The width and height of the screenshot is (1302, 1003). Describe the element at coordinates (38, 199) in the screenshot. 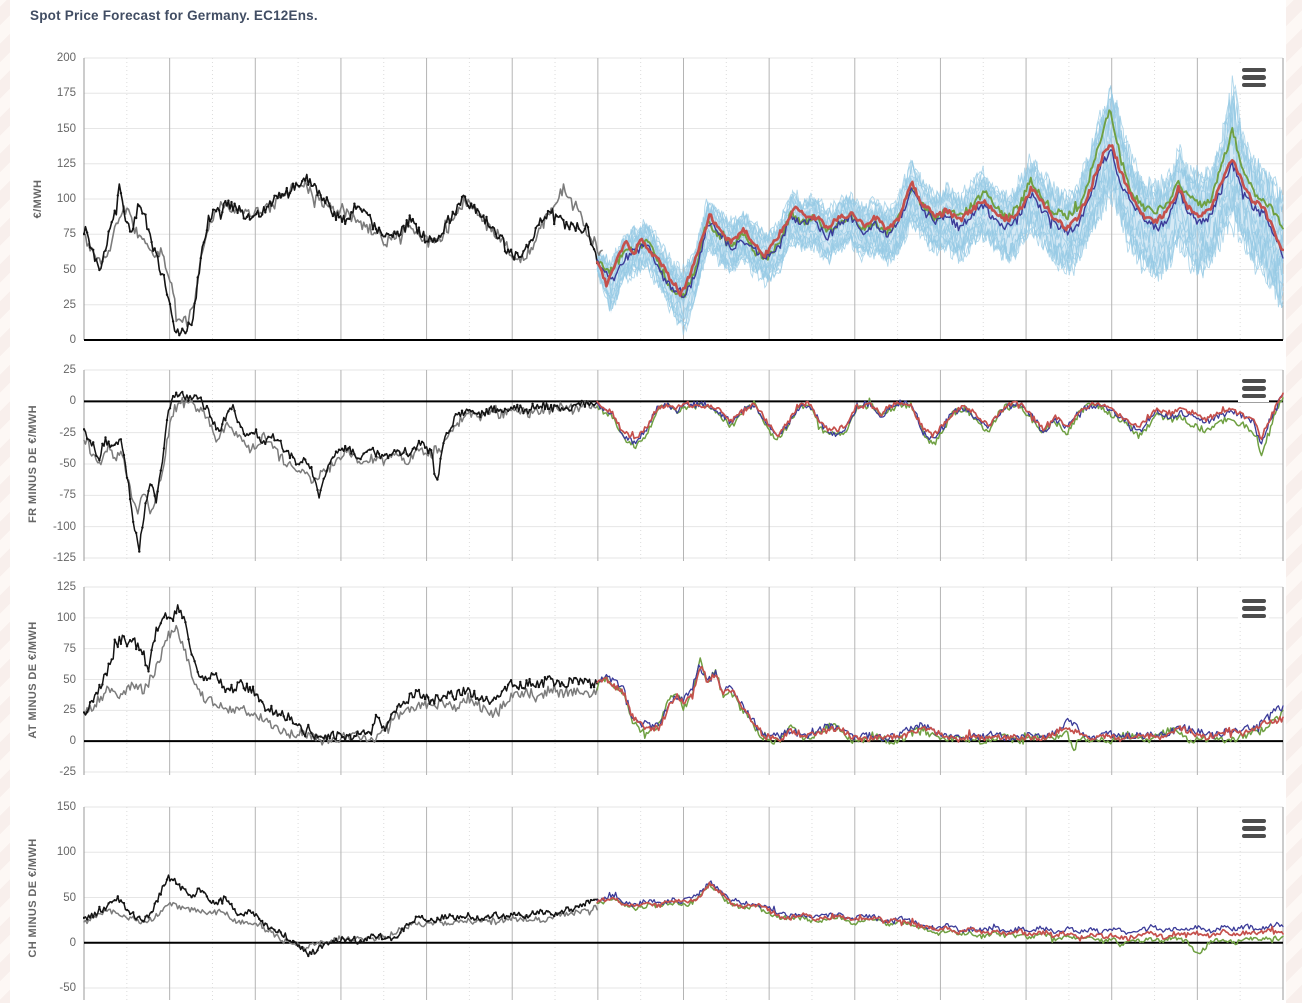

I see `y-axis-title-spot: €/MWH` at that location.